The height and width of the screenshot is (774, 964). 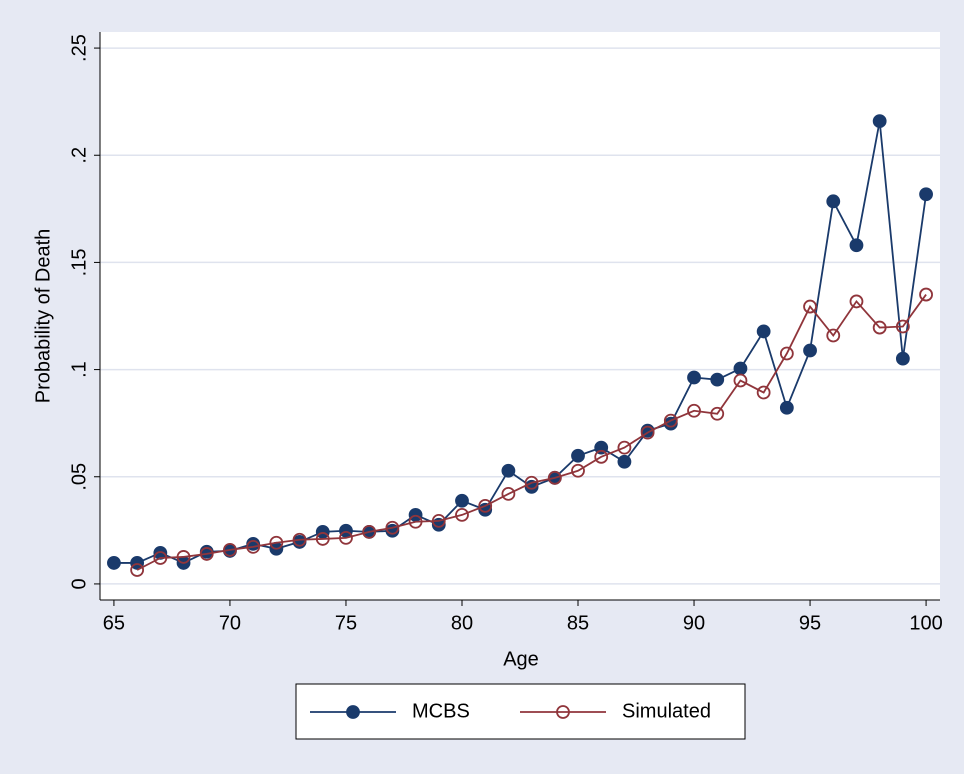 What do you see at coordinates (925, 623) in the screenshot?
I see `x-tick-label: 100` at bounding box center [925, 623].